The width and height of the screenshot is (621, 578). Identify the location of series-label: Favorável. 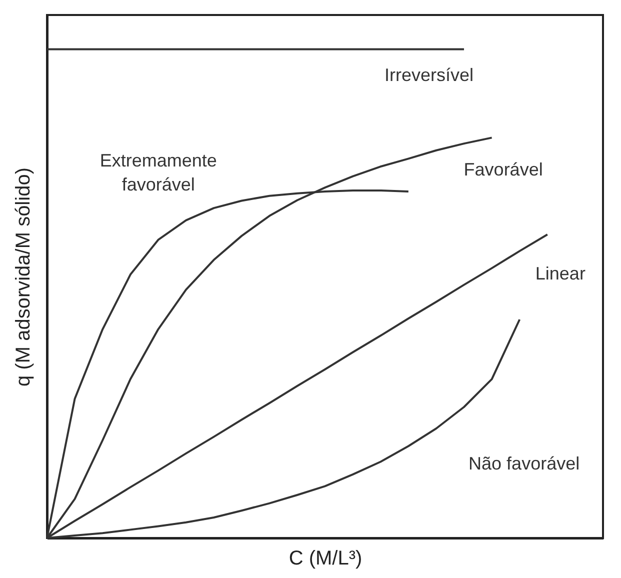
(503, 170).